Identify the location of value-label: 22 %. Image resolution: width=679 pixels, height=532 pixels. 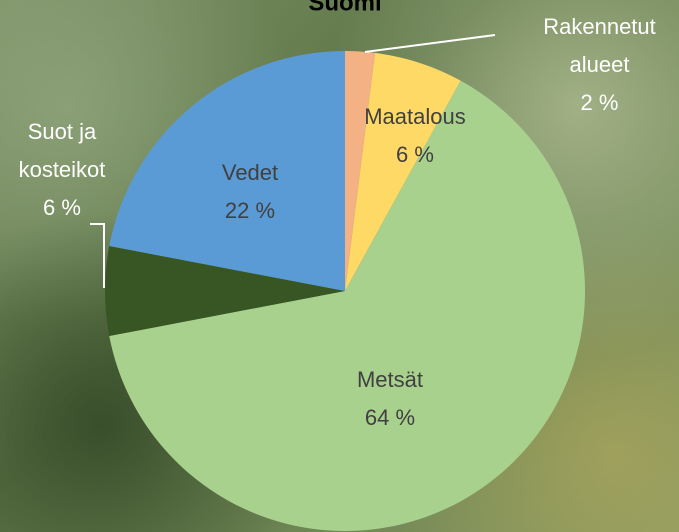
(250, 210).